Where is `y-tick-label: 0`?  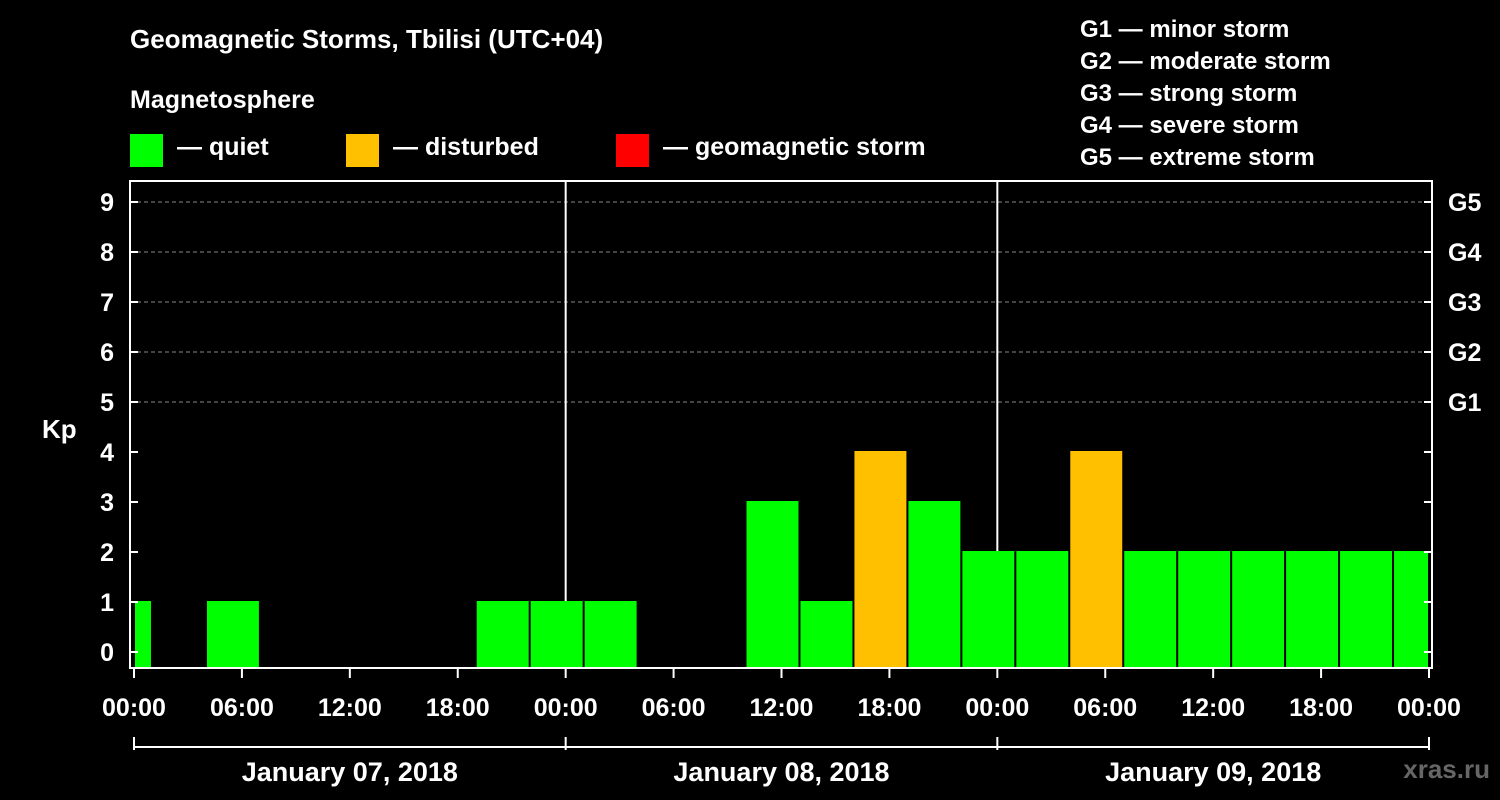
y-tick-label: 0 is located at coordinates (107, 653).